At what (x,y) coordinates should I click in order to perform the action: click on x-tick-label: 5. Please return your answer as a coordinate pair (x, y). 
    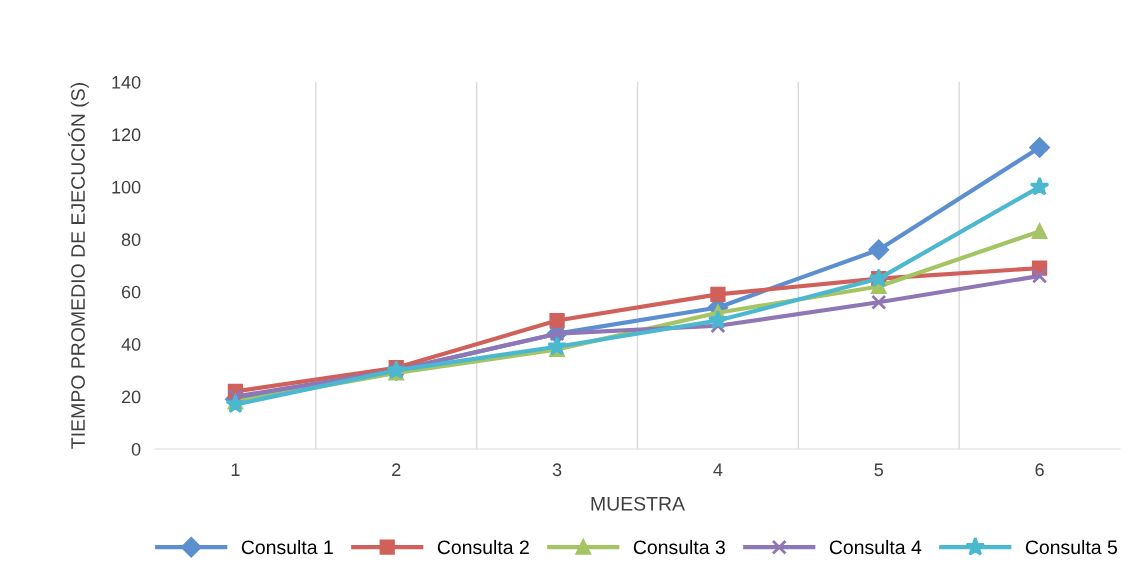
    Looking at the image, I should click on (879, 470).